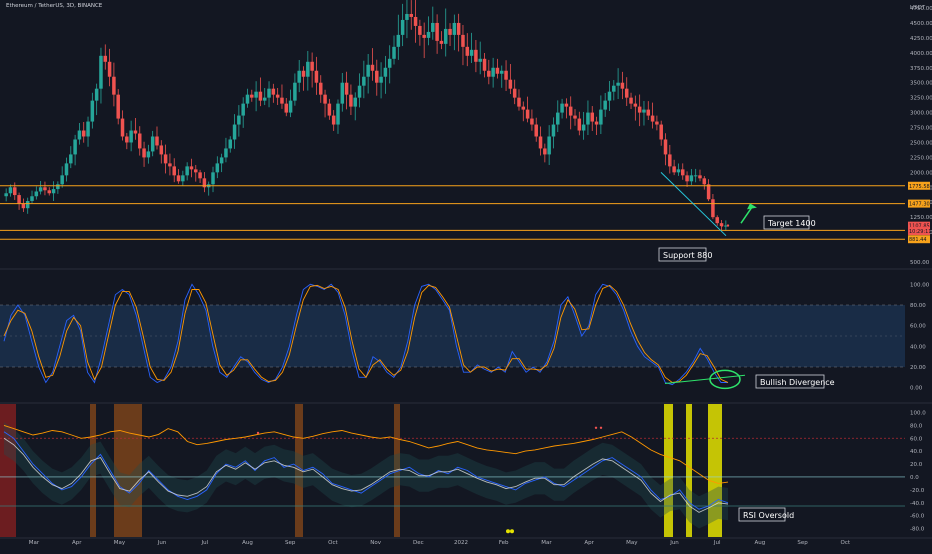 Image resolution: width=932 pixels, height=554 pixels. I want to click on x-tick-label: Oct, so click(846, 543).